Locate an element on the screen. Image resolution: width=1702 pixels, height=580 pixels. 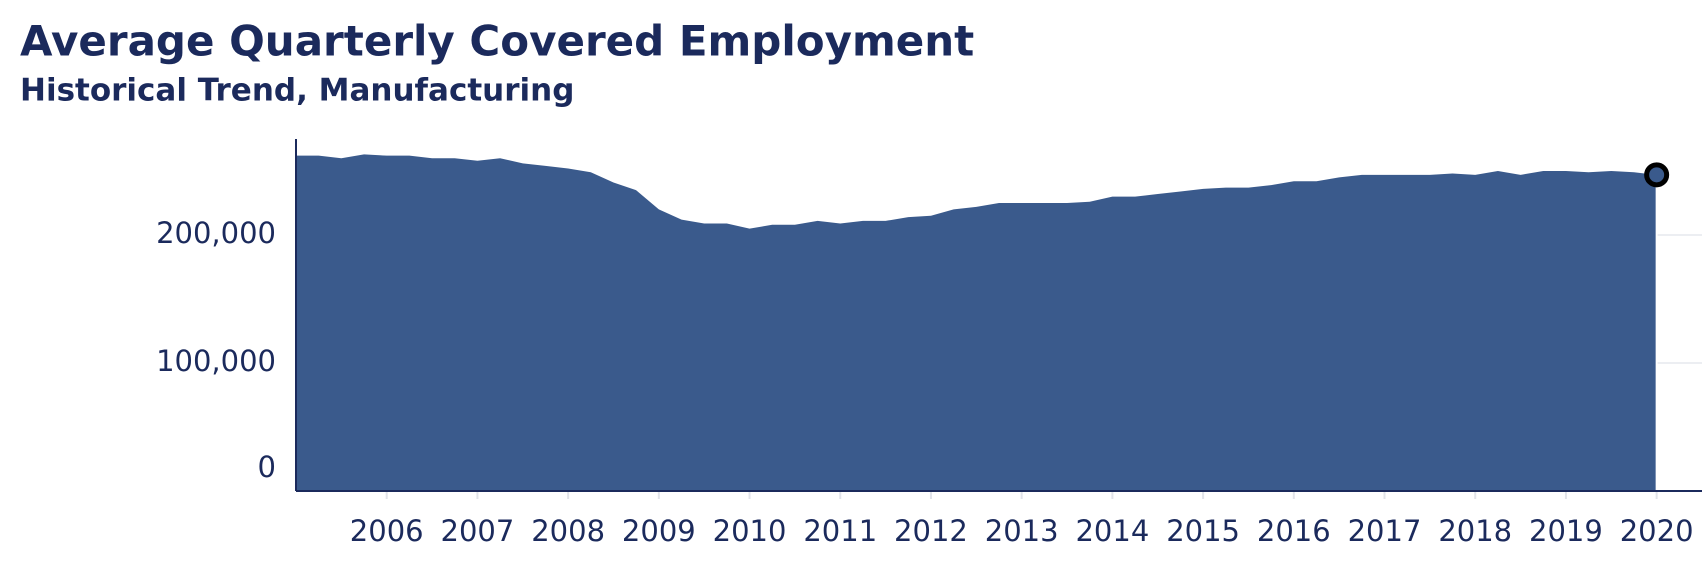
x-tick-label: 2006 is located at coordinates (387, 531).